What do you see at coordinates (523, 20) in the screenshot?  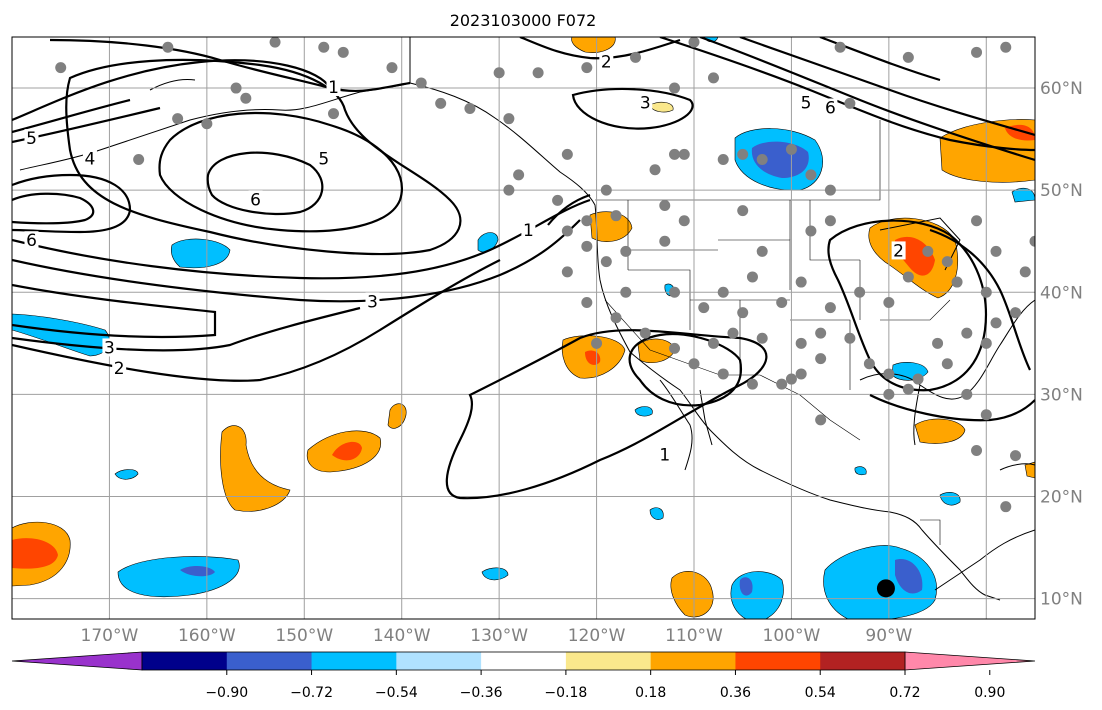 I see `figure-title: 2023103000 F072` at bounding box center [523, 20].